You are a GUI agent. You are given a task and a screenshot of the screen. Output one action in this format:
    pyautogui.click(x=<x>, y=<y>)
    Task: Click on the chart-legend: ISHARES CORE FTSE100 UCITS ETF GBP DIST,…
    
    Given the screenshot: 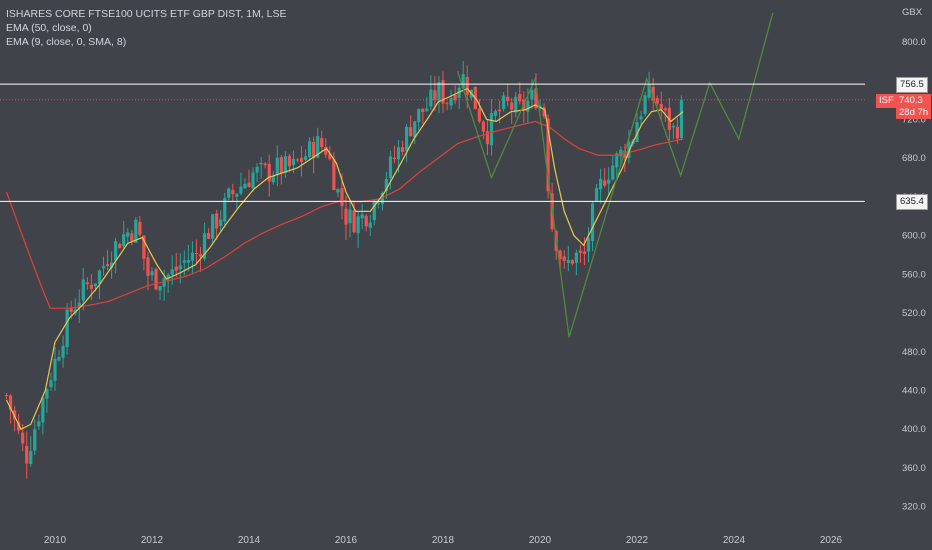 What is the action you would take?
    pyautogui.click(x=146, y=28)
    